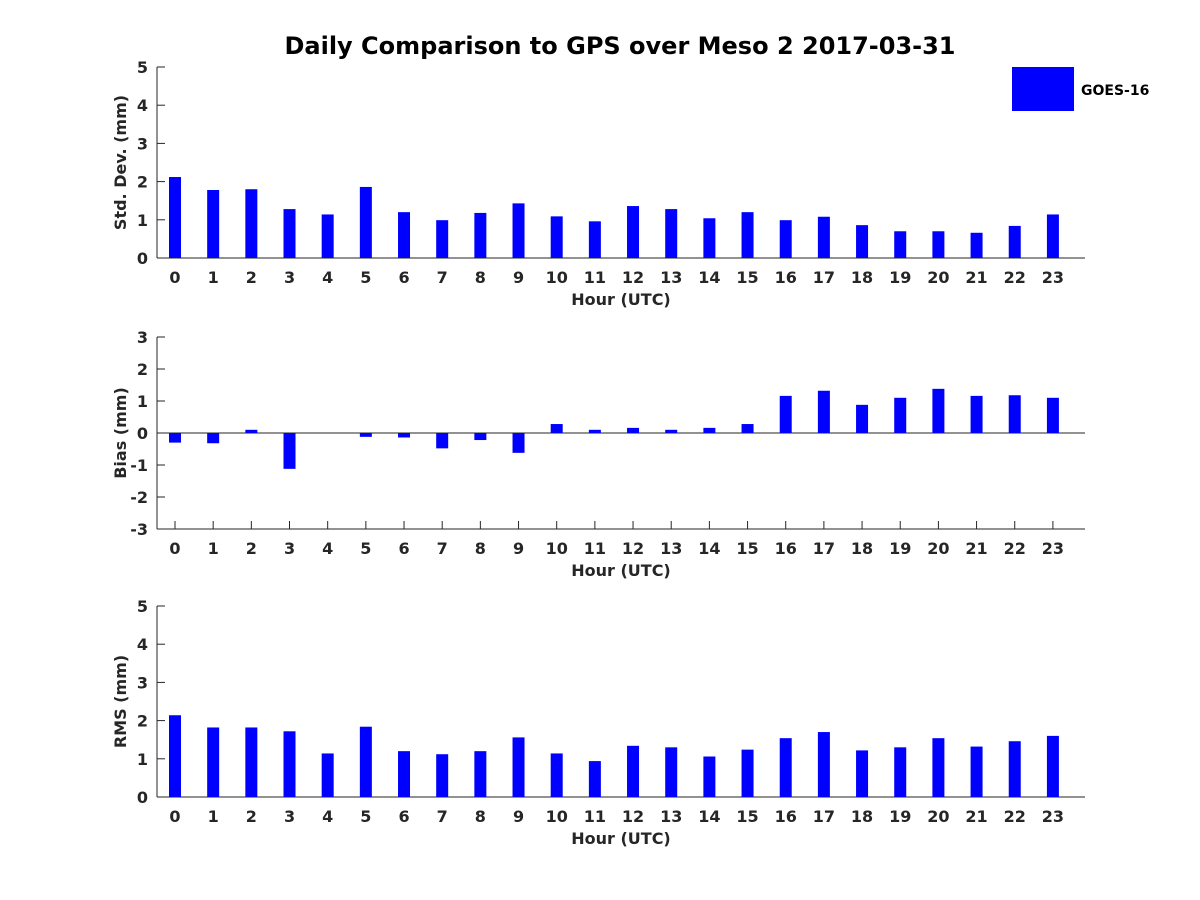  I want to click on y-tick-label: 5, so click(142, 606).